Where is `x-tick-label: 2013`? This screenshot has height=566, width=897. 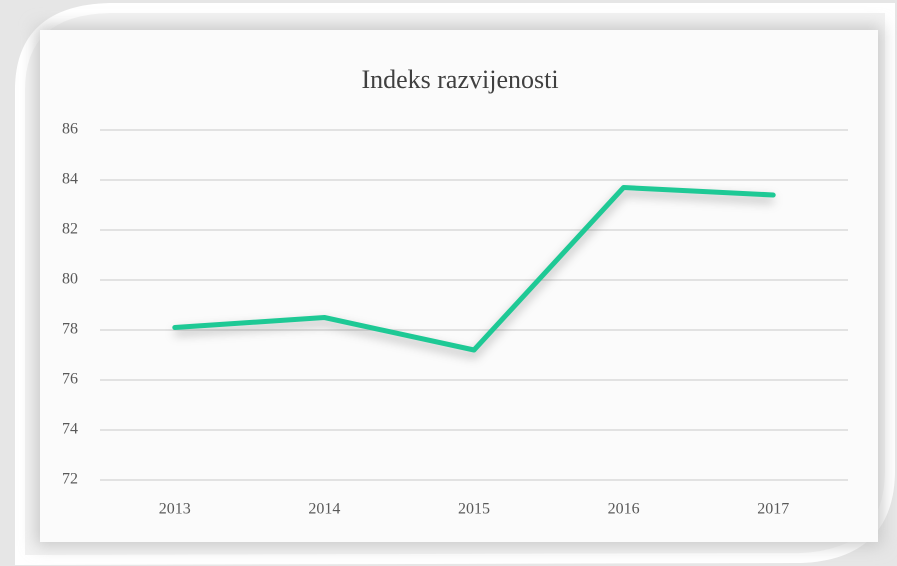 x-tick-label: 2013 is located at coordinates (175, 509).